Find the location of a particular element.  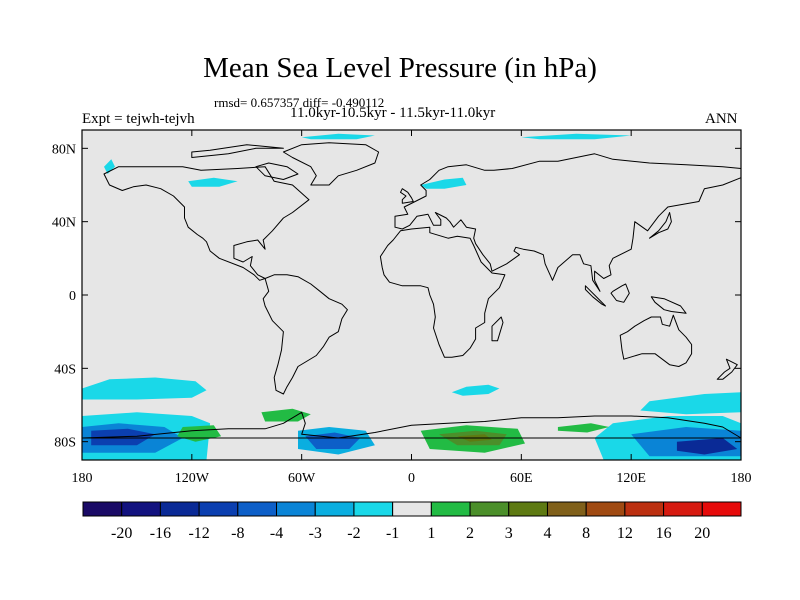

y-tick-label: 80S is located at coordinates (65, 443).